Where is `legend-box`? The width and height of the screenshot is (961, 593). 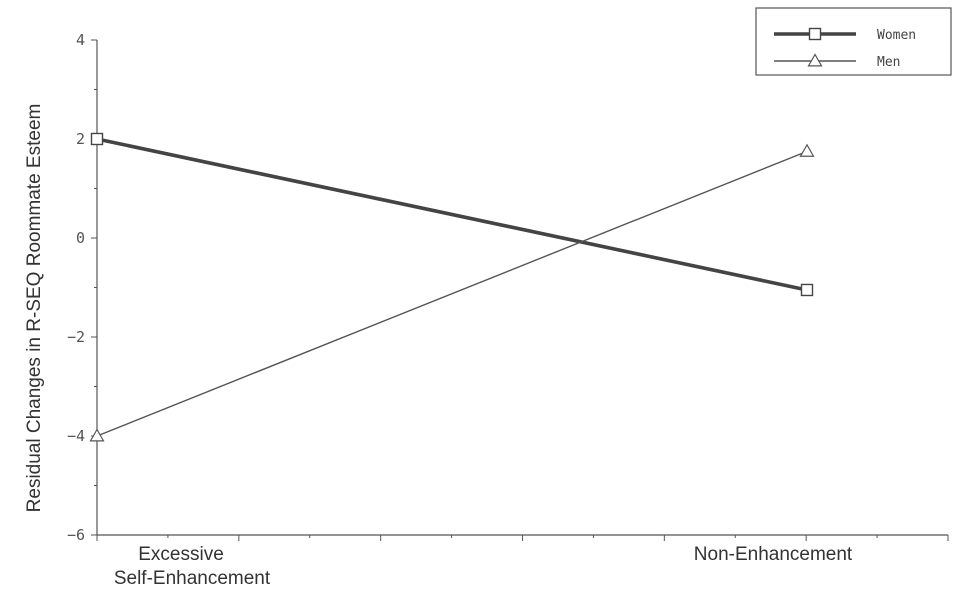 legend-box is located at coordinates (853, 41).